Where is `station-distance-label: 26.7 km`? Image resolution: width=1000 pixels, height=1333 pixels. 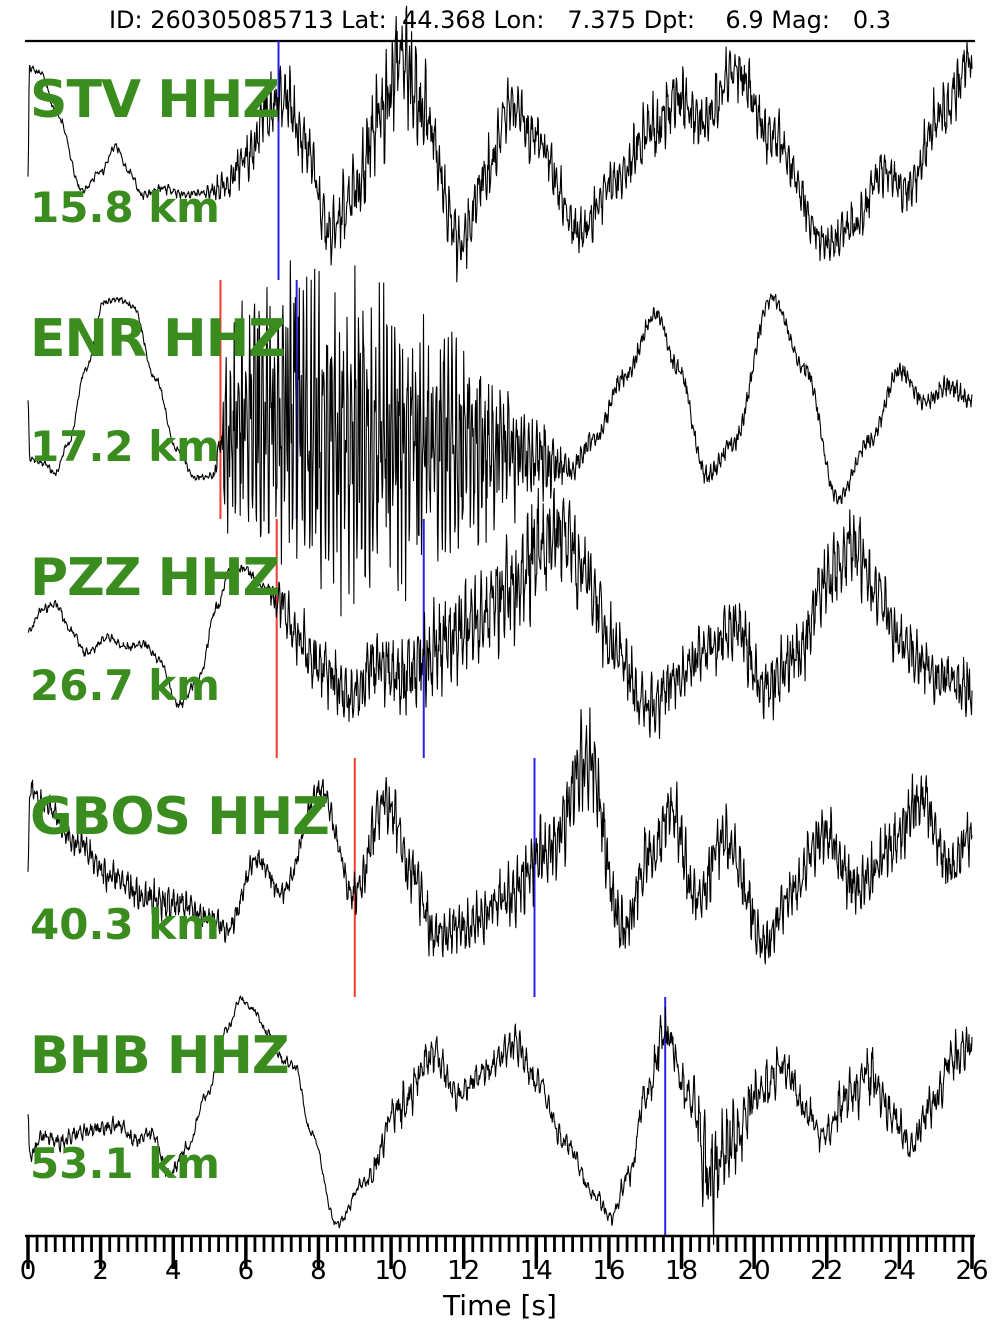 station-distance-label: 26.7 km is located at coordinates (125, 685).